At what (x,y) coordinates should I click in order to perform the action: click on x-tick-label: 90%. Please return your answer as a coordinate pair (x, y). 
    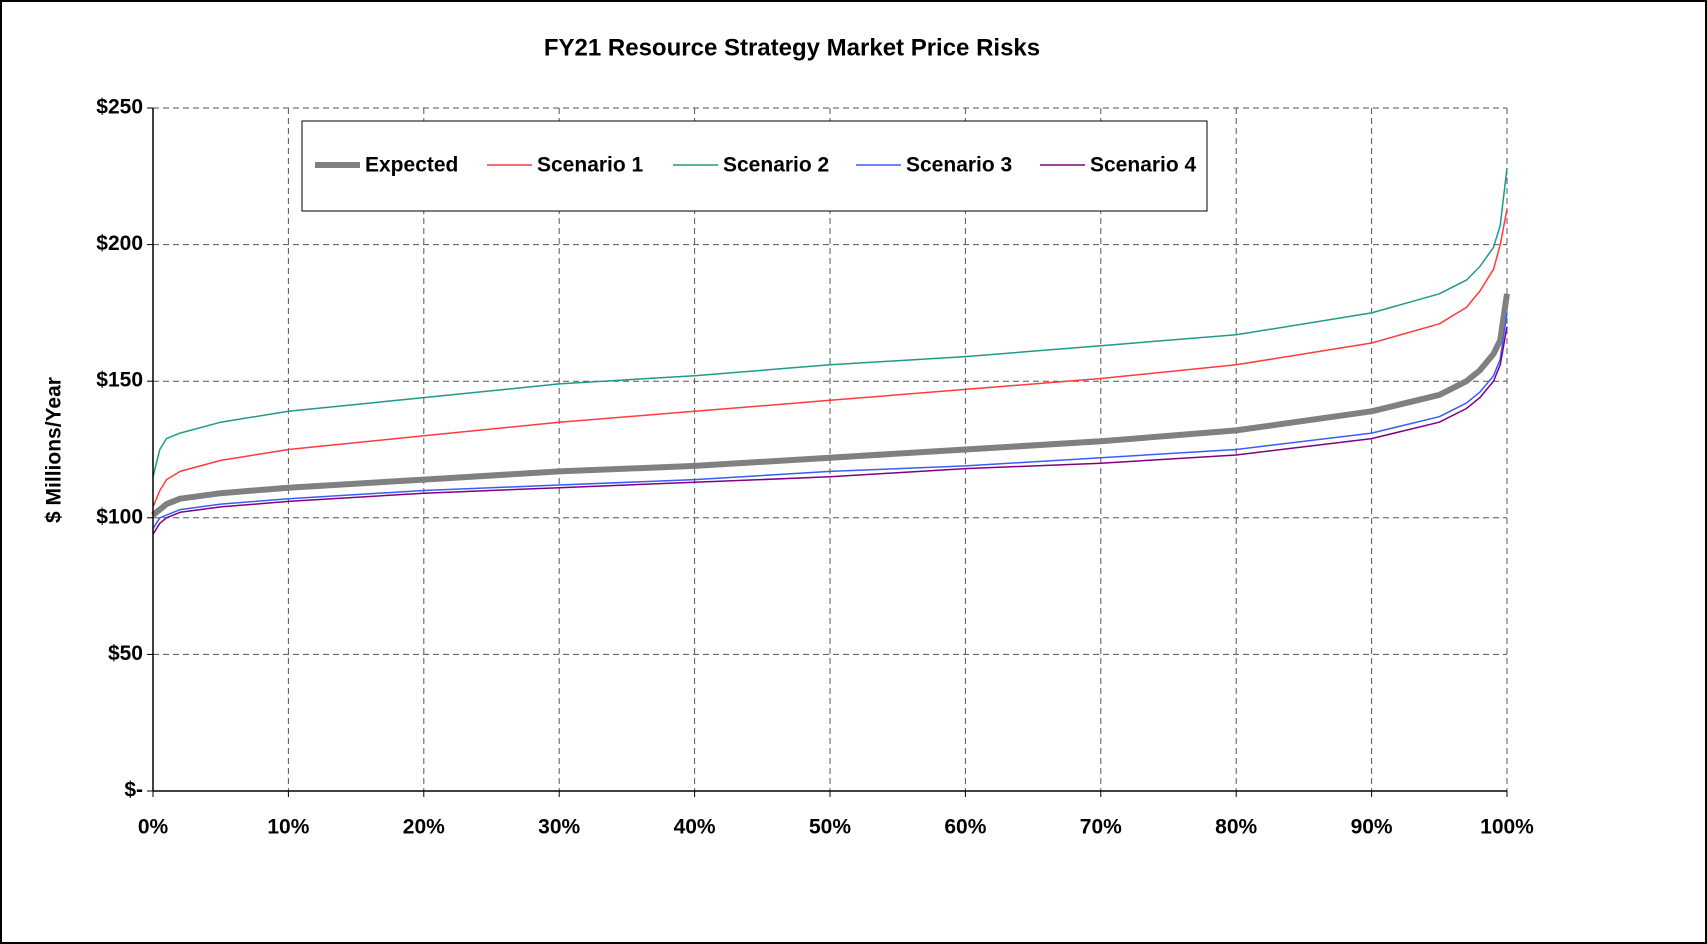
    Looking at the image, I should click on (1372, 827).